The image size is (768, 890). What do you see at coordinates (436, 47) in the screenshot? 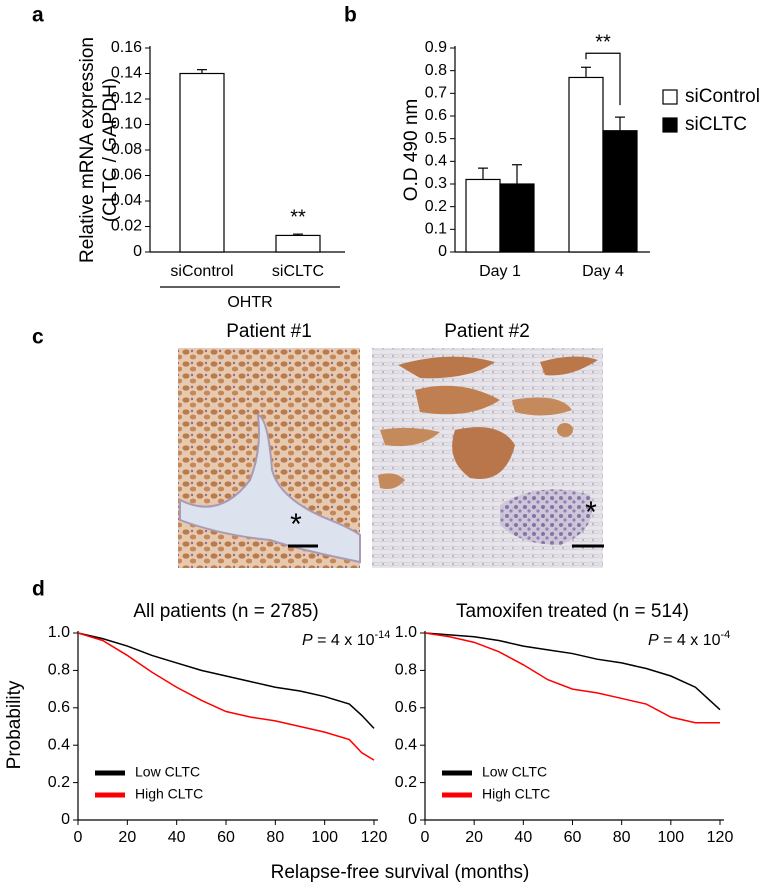
I see `y-tick-label: 0.9` at bounding box center [436, 47].